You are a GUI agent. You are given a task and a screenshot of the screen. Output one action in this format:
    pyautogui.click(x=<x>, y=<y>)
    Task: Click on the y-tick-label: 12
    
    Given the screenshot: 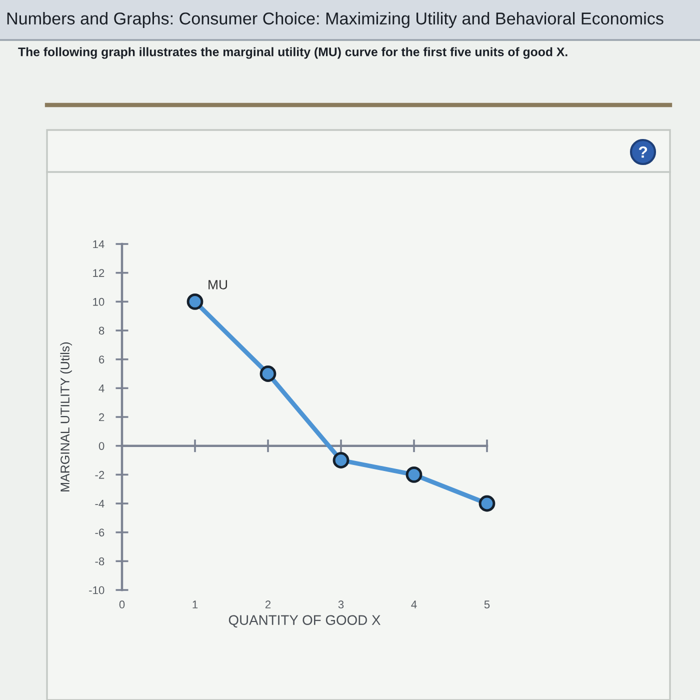 What is the action you would take?
    pyautogui.click(x=98, y=273)
    